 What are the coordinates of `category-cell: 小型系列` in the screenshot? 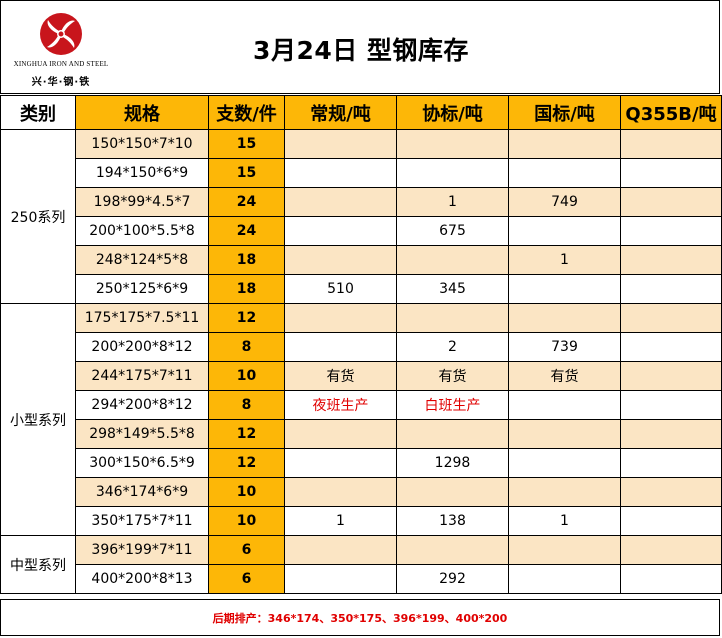 It's located at (38, 419).